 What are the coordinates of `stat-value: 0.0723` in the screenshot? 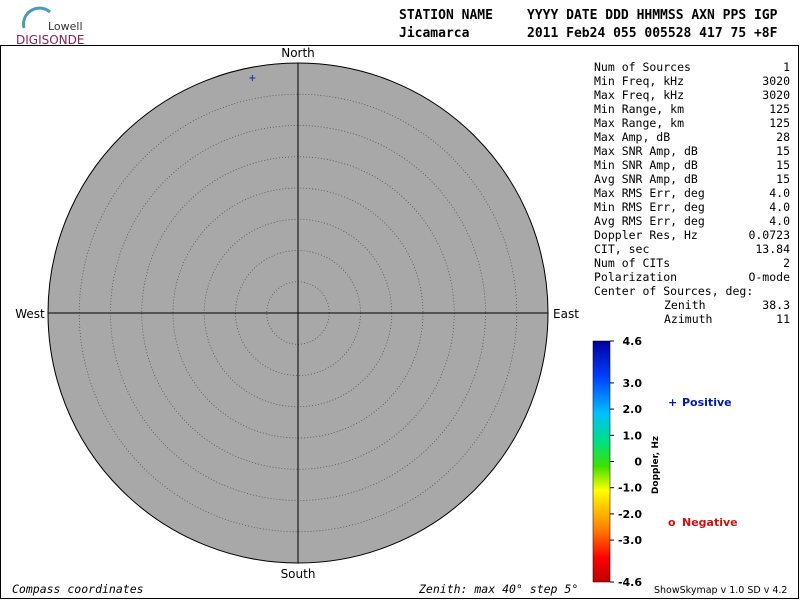 It's located at (769, 235).